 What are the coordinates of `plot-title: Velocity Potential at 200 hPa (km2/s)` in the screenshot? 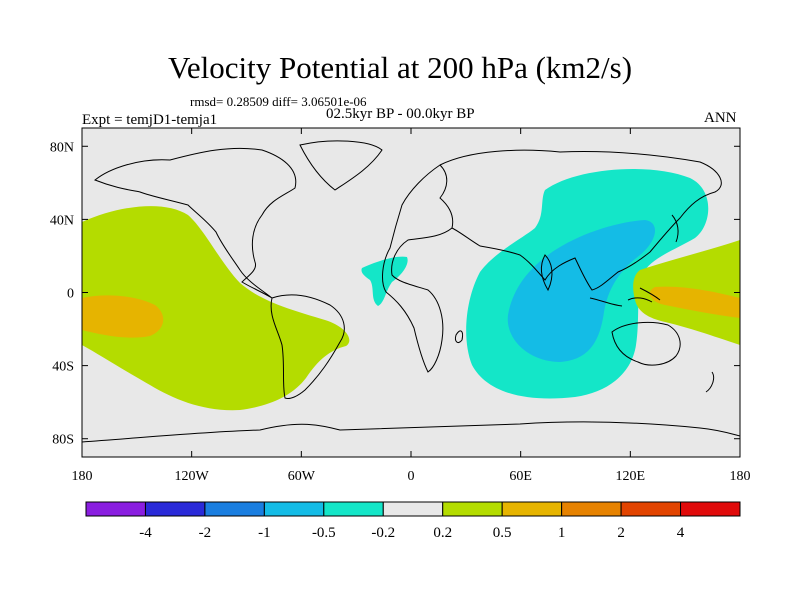 It's located at (400, 67).